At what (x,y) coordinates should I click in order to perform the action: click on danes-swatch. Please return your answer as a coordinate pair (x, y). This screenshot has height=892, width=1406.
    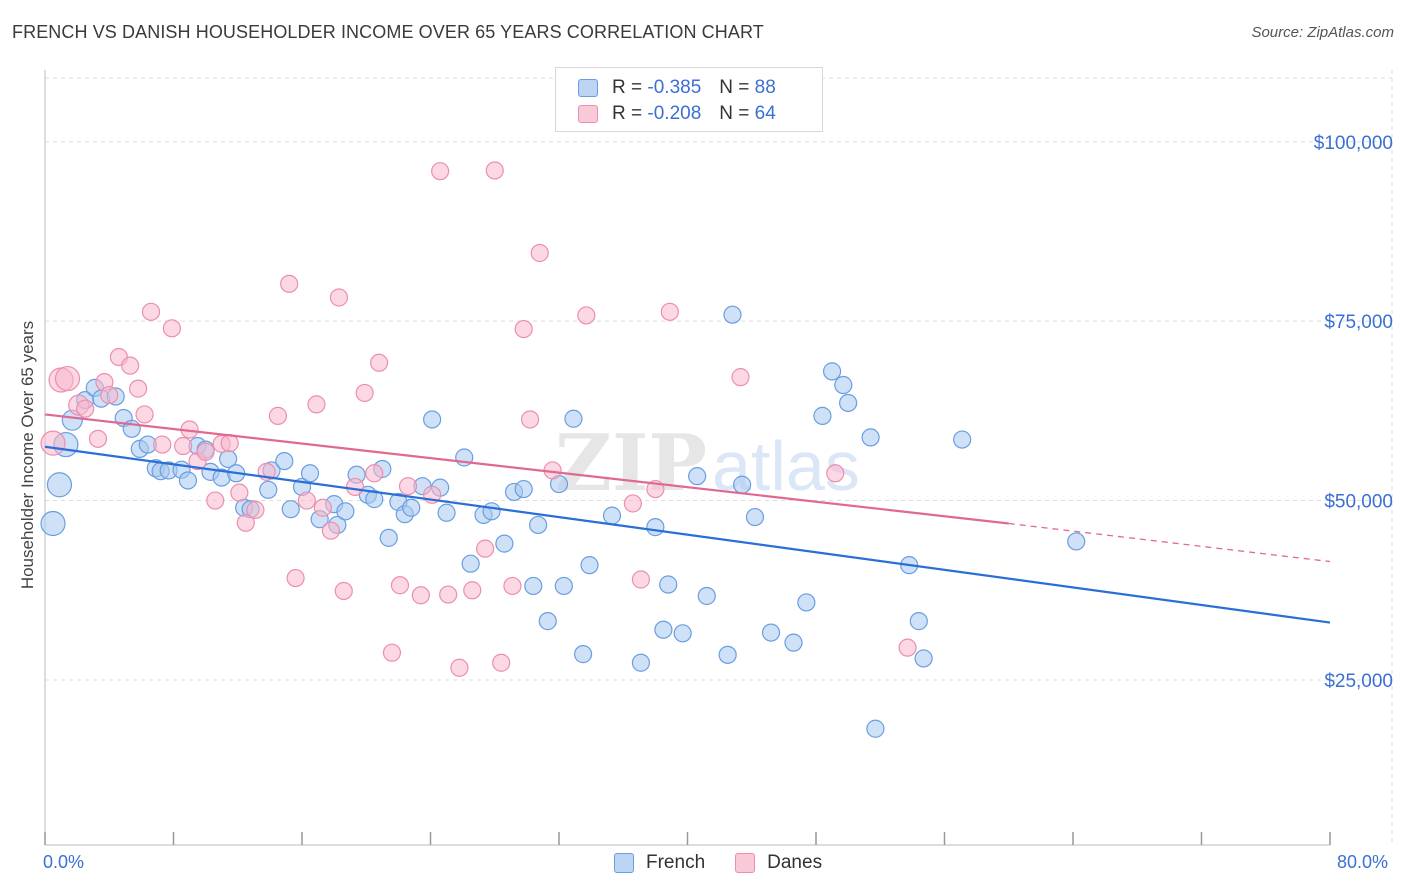
    Looking at the image, I should click on (588, 114).